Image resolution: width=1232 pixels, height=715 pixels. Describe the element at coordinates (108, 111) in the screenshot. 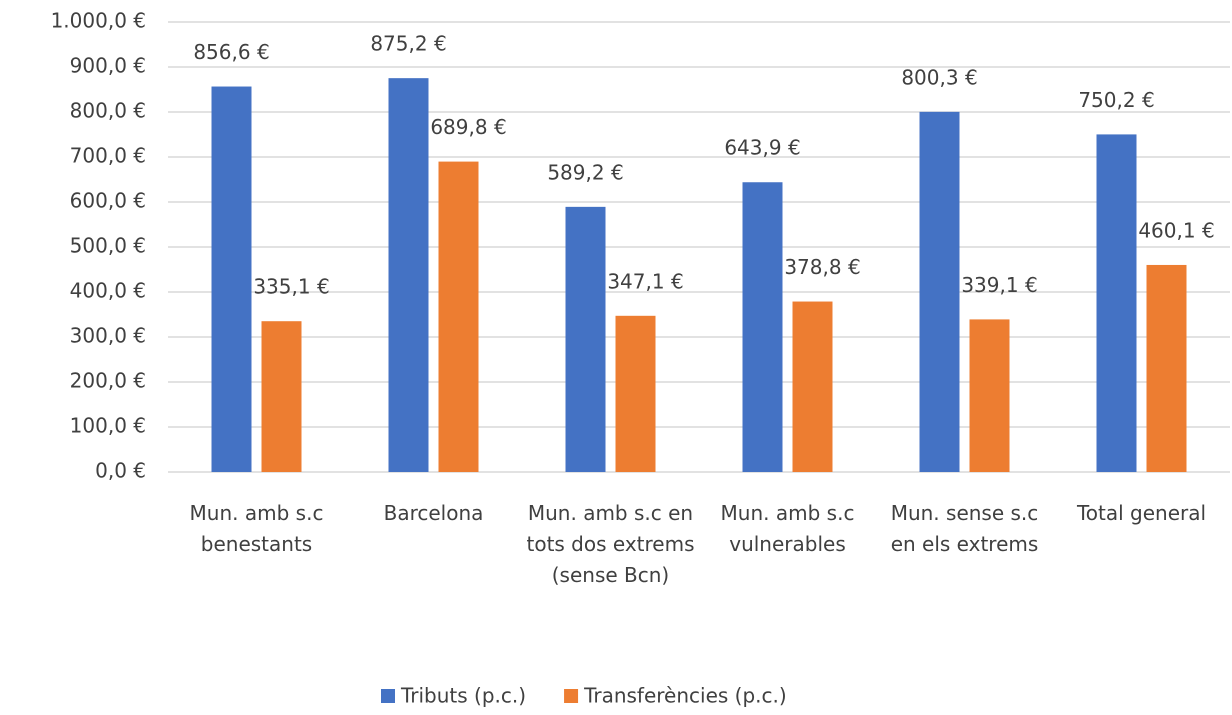

I see `y-tick-label: 800,0 €` at that location.